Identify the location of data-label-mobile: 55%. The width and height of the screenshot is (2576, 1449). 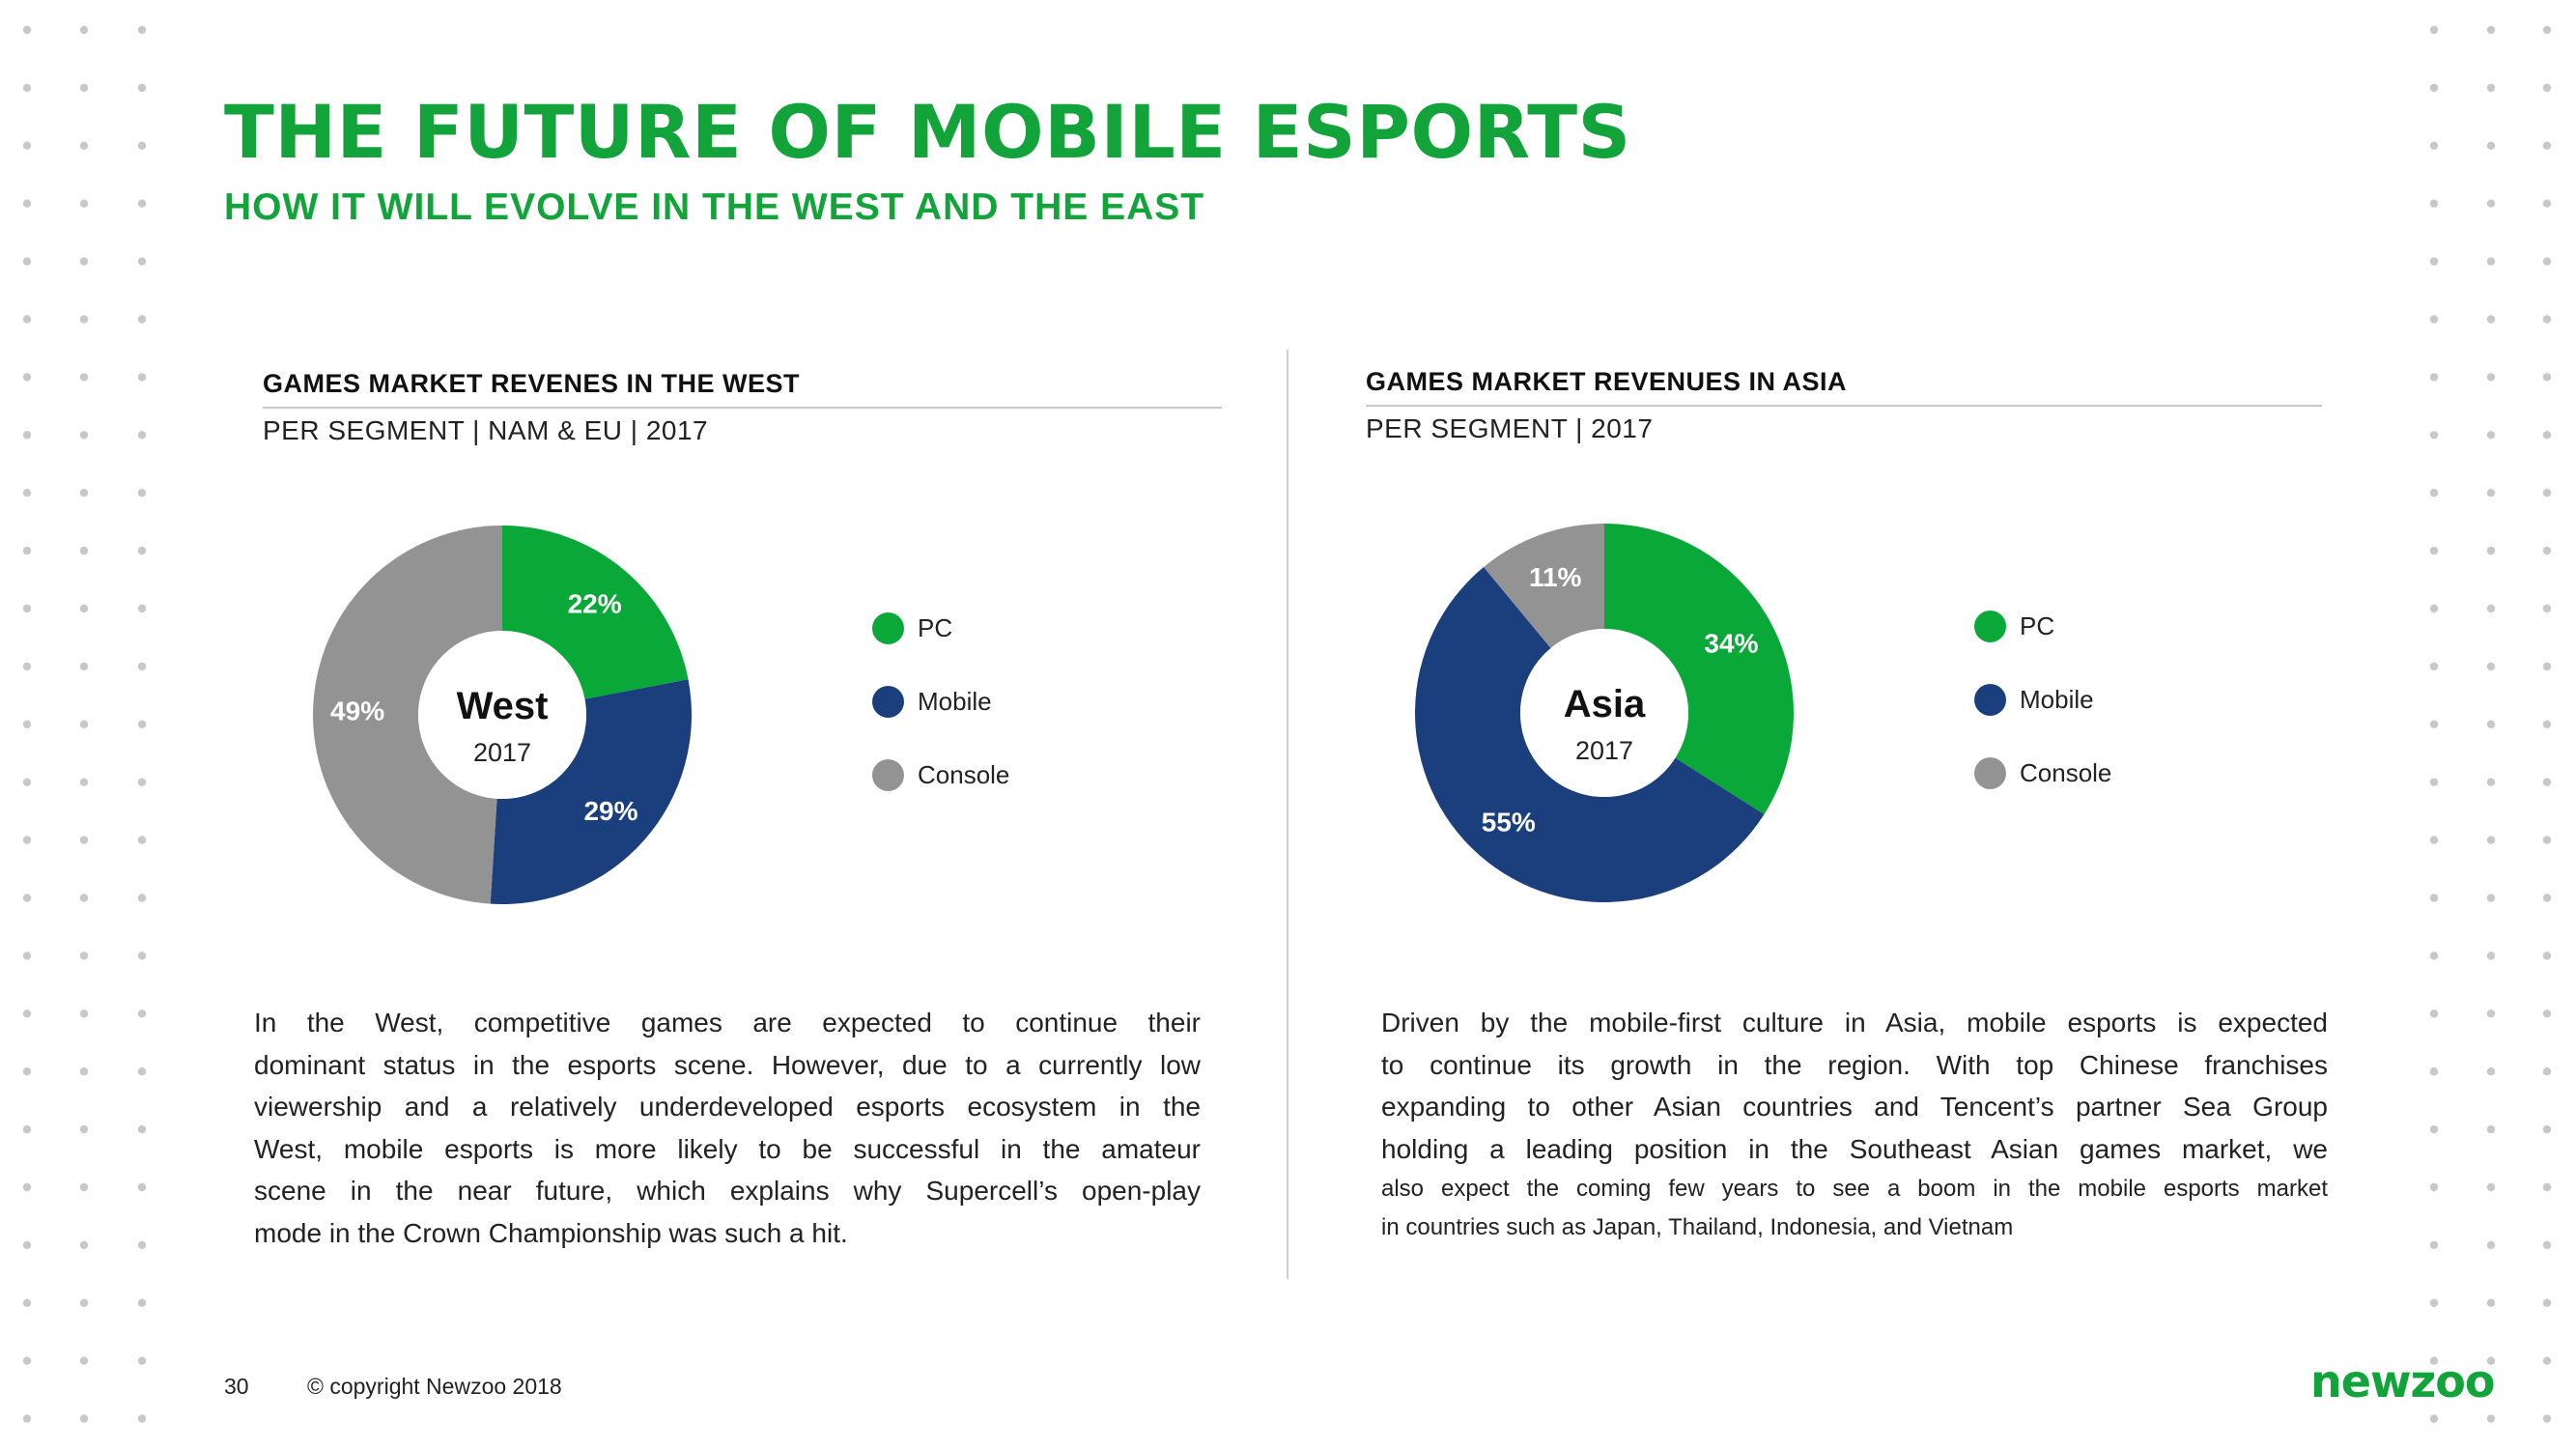
(1509, 823).